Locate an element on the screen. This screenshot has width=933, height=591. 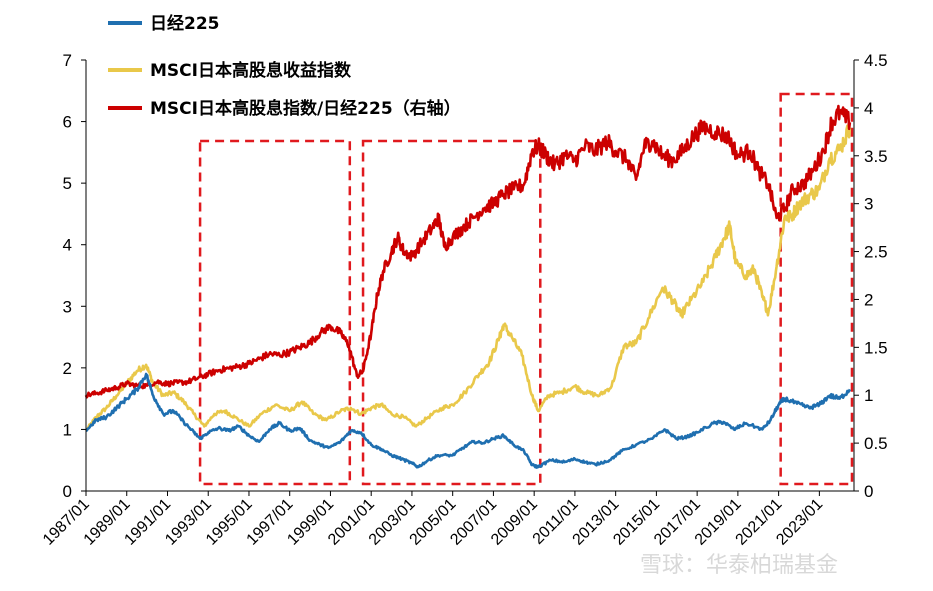
legend: 日经225 MSCI日本高股息收益指数 MSCI日本高股息指数/日经225（右轴） is located at coordinates (284, 66).